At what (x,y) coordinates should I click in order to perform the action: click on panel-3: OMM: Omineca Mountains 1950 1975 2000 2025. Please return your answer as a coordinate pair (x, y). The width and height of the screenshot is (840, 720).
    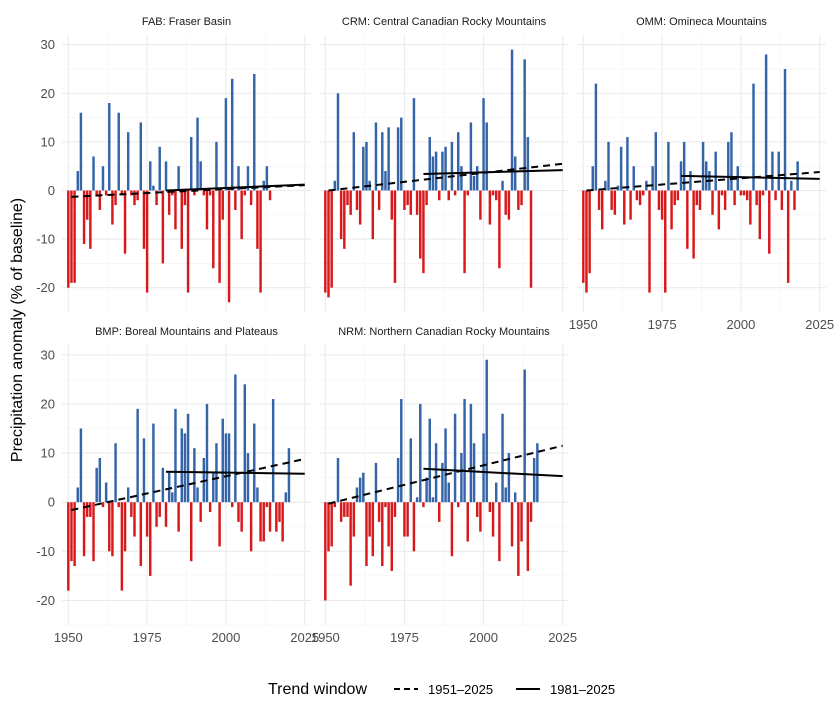
    Looking at the image, I should click on (701, 174).